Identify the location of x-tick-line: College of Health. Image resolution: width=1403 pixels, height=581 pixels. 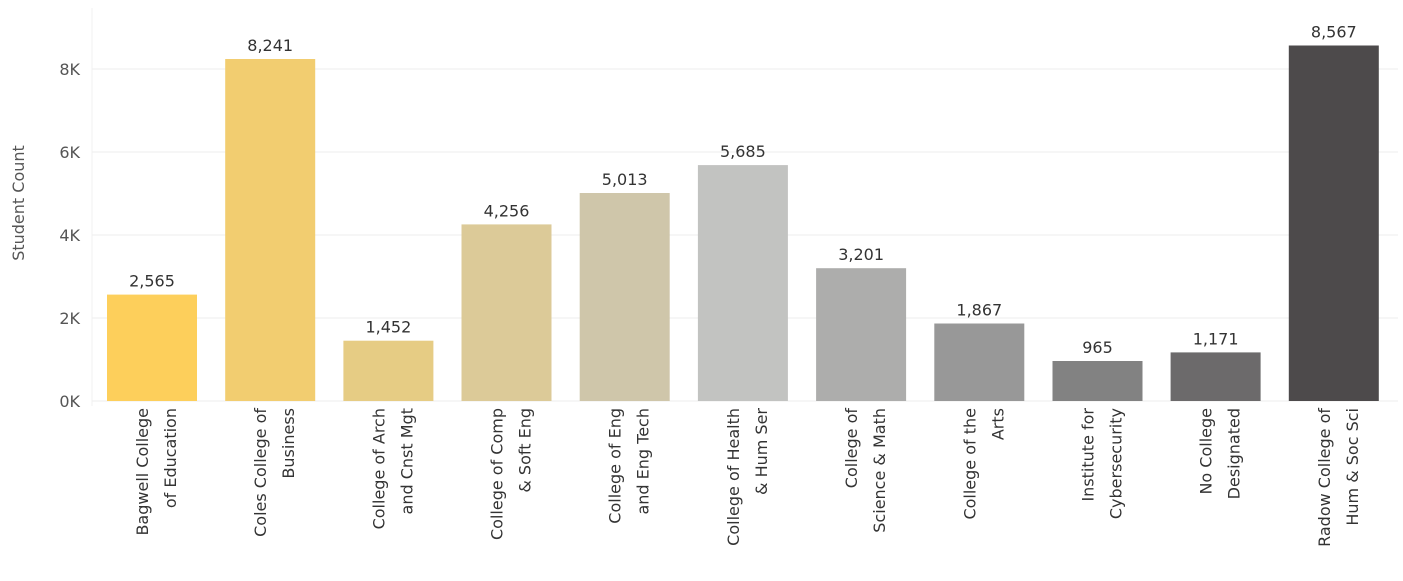
(733, 477).